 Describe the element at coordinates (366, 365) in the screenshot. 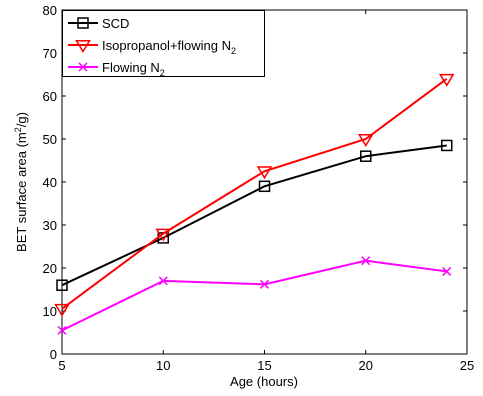

I see `x-tick-label: 20` at that location.